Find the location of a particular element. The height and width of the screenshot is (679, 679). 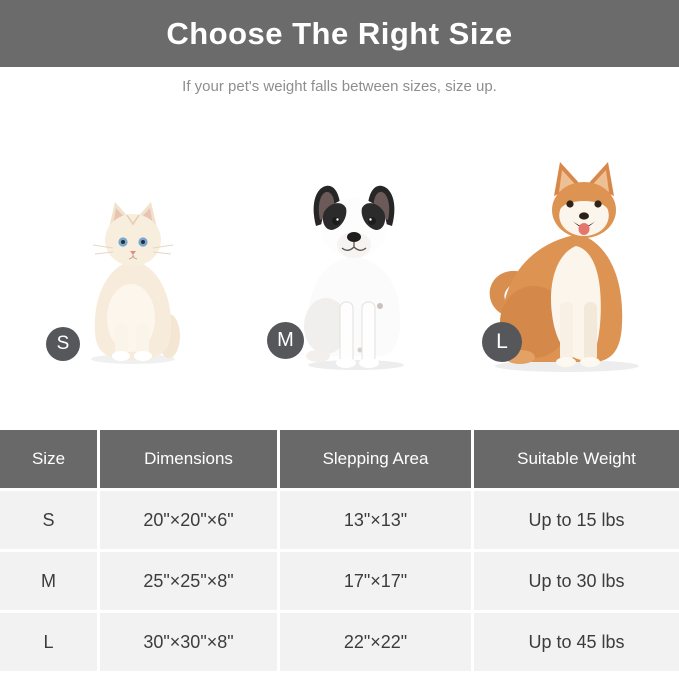

cell-suitable-weight: Up to 30 lbs is located at coordinates (576, 581).